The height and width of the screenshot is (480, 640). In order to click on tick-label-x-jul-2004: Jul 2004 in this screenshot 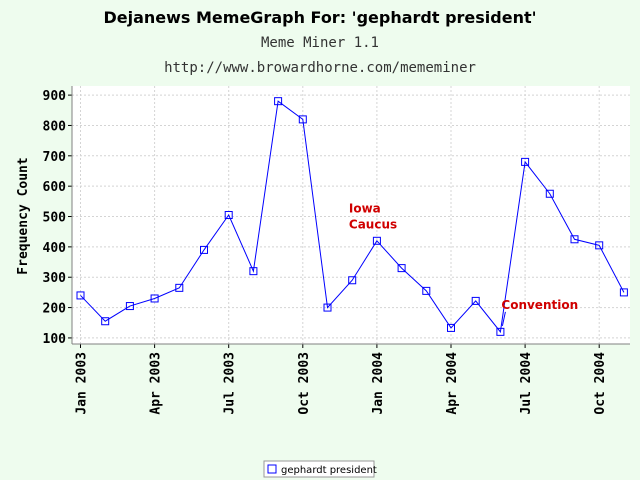, I will do `click(526, 383)`.